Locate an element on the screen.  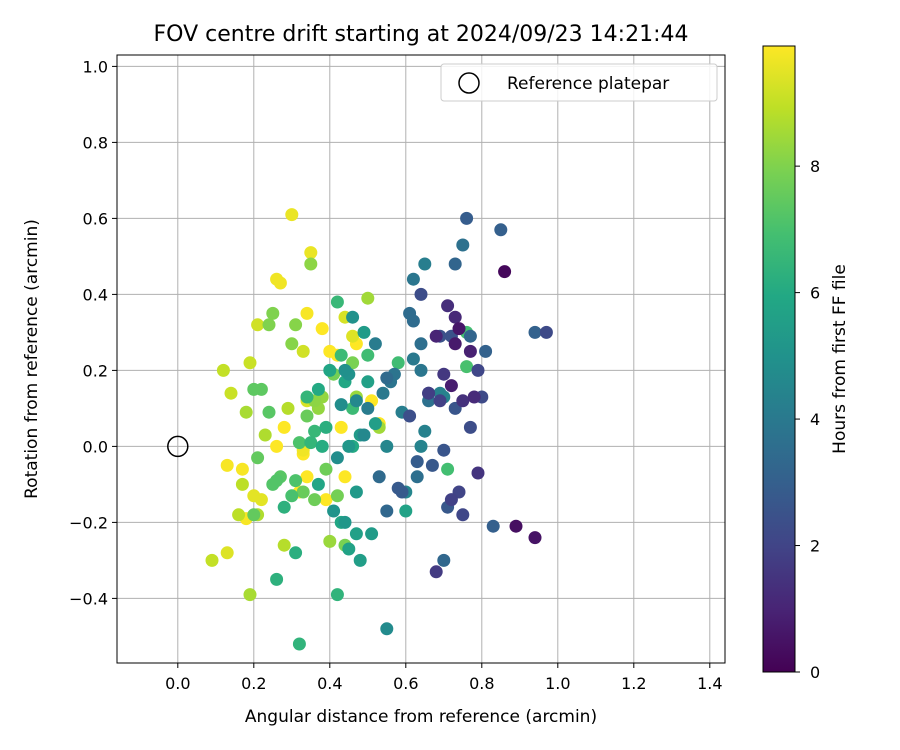
colorbar-tick-label: 0 is located at coordinates (815, 672).